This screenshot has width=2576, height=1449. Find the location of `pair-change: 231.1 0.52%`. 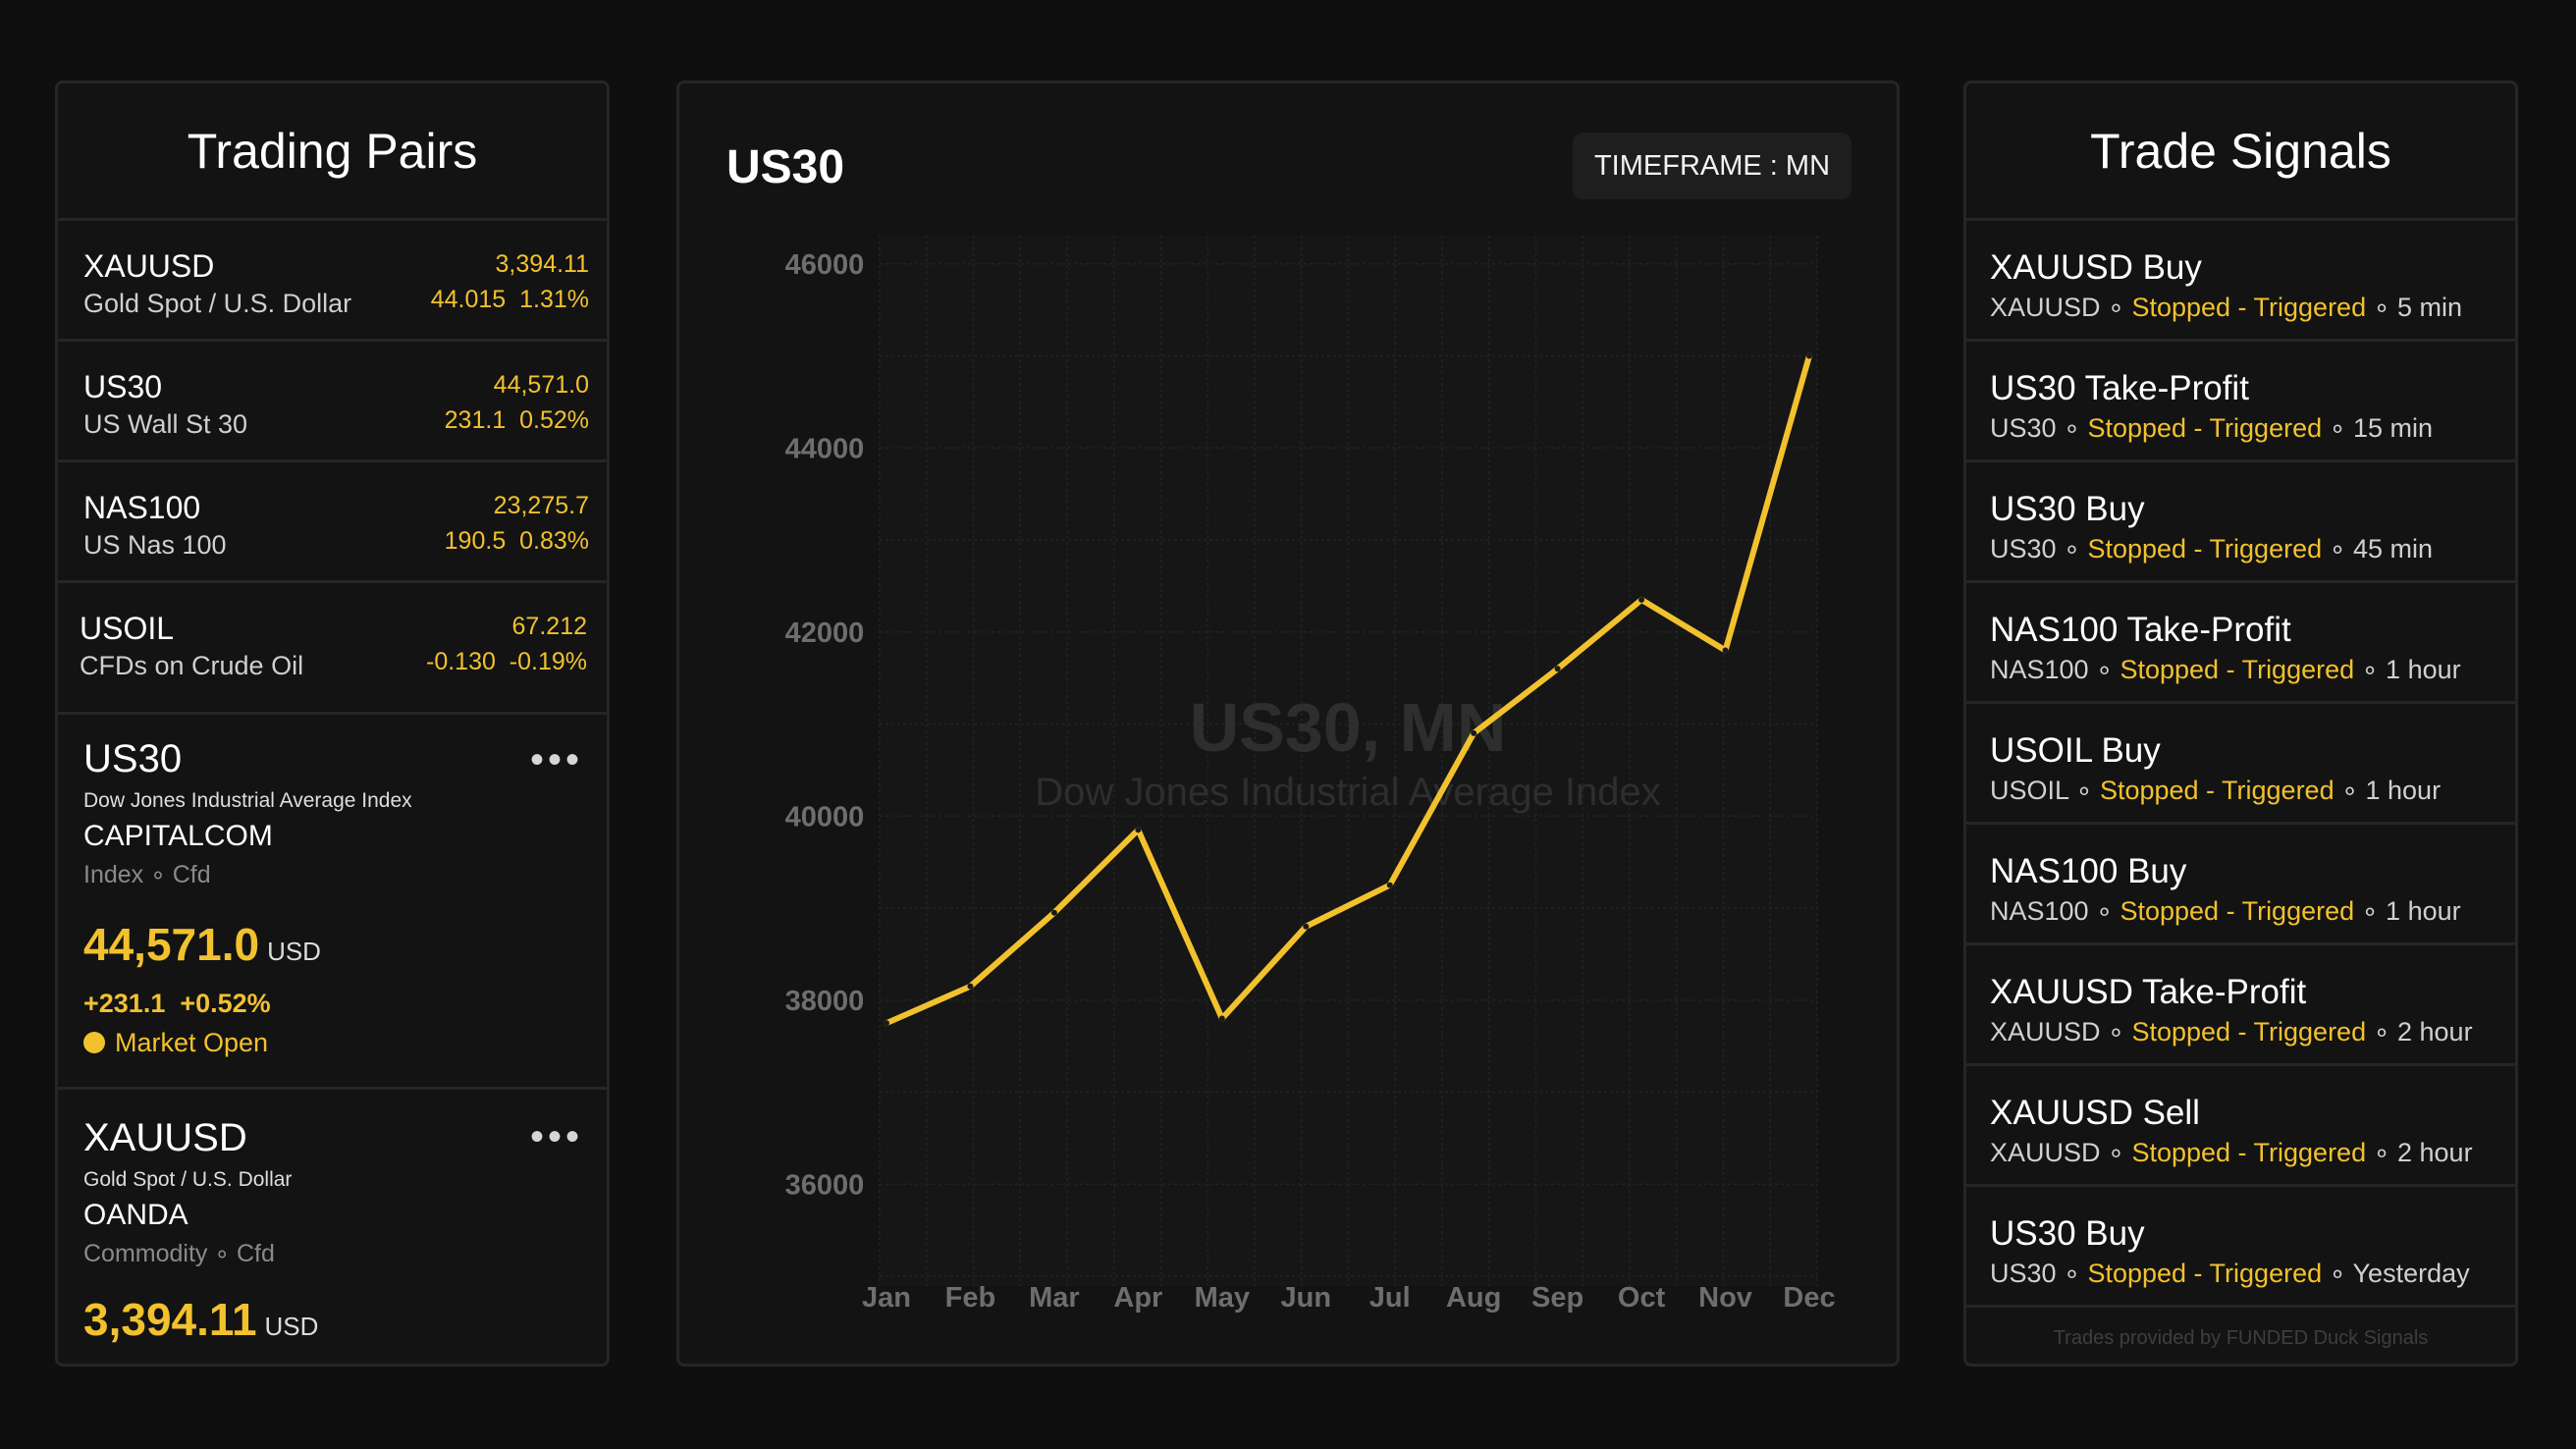

pair-change: 231.1 0.52% is located at coordinates (516, 420).